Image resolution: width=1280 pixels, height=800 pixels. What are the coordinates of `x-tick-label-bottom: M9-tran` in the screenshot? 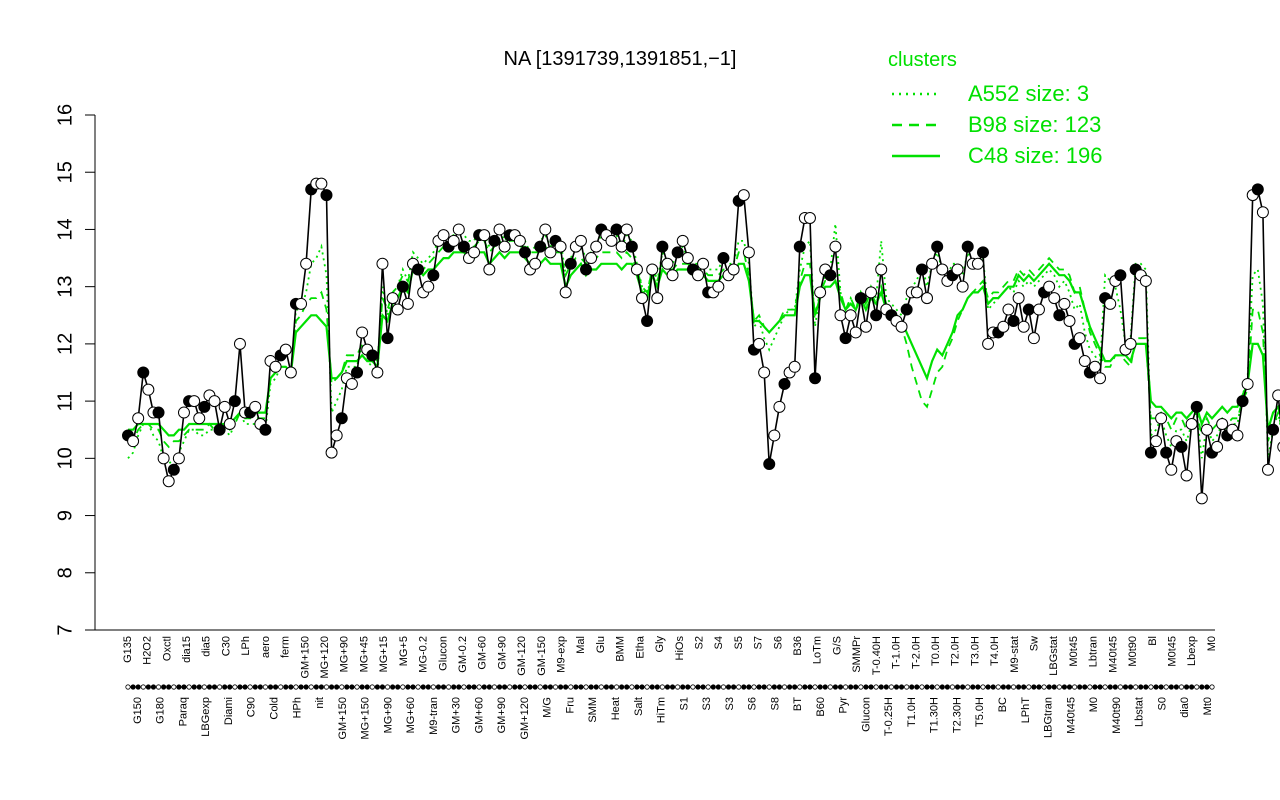 It's located at (434, 716).